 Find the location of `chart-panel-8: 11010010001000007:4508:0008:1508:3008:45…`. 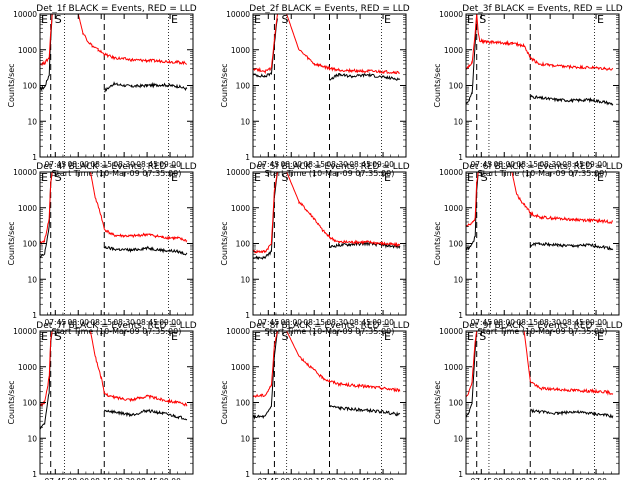

chart-panel-8: 11010010001000007:4508:0008:1508:3008:45… is located at coordinates (315, 400).